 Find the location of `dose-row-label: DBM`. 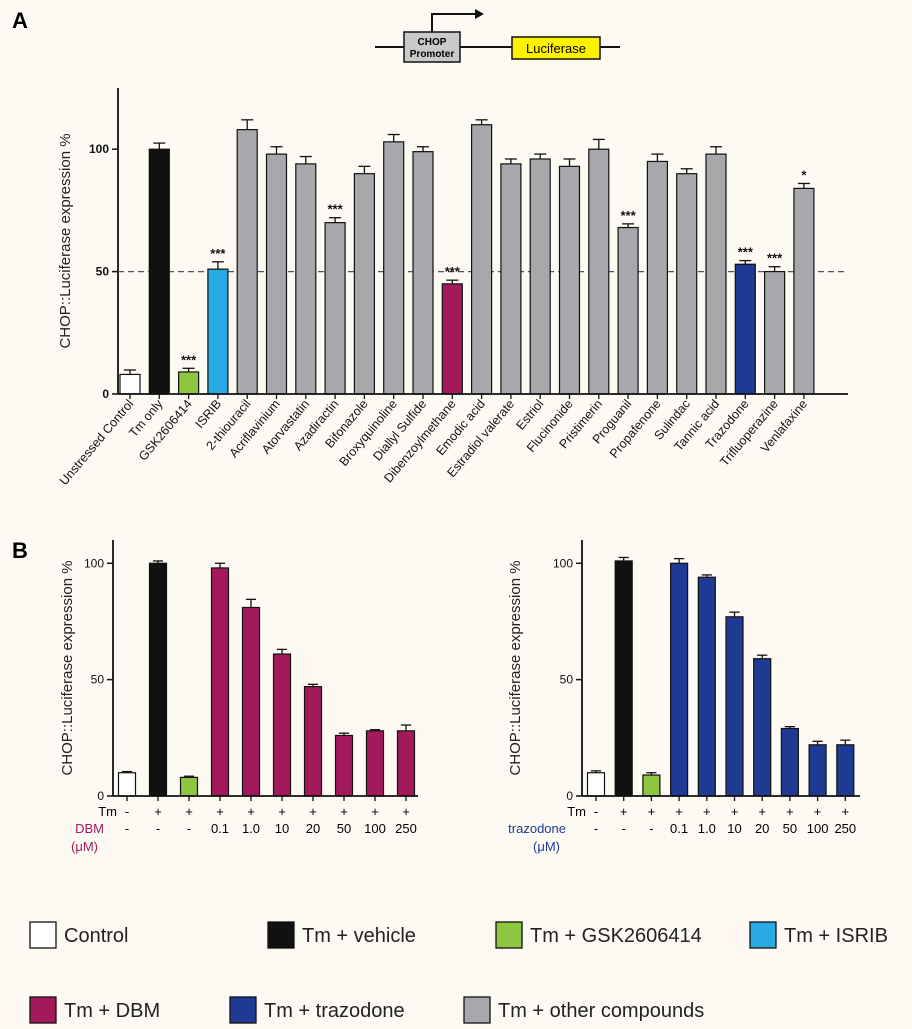

dose-row-label: DBM is located at coordinates (89, 828).